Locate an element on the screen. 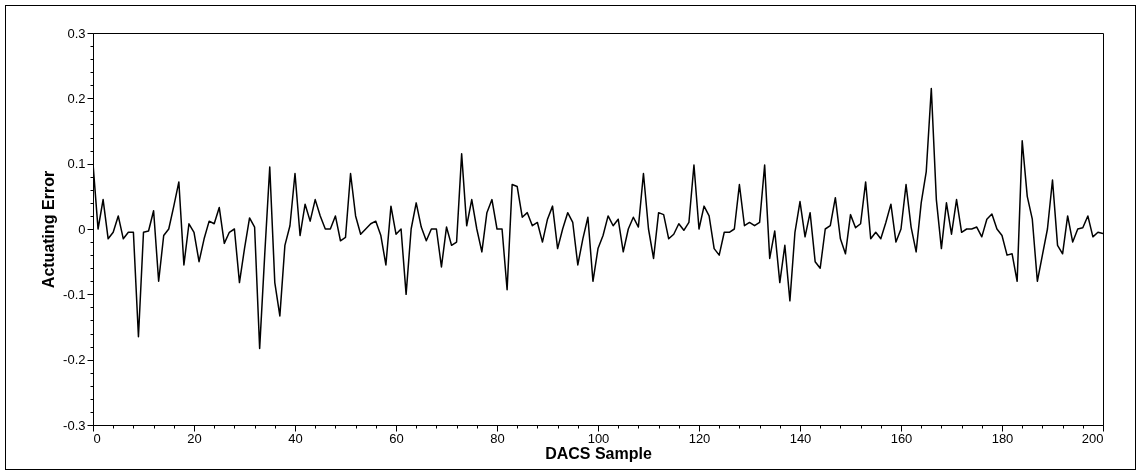  y-axis-title: Actuating Error is located at coordinates (49, 229).